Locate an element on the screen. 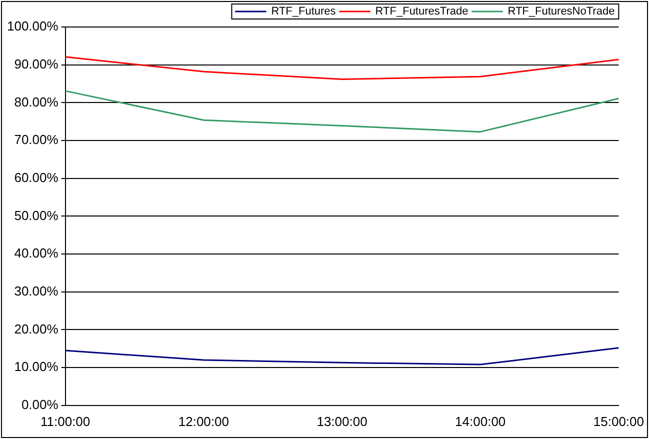  y-tick-label: 70.00% is located at coordinates (36, 140).